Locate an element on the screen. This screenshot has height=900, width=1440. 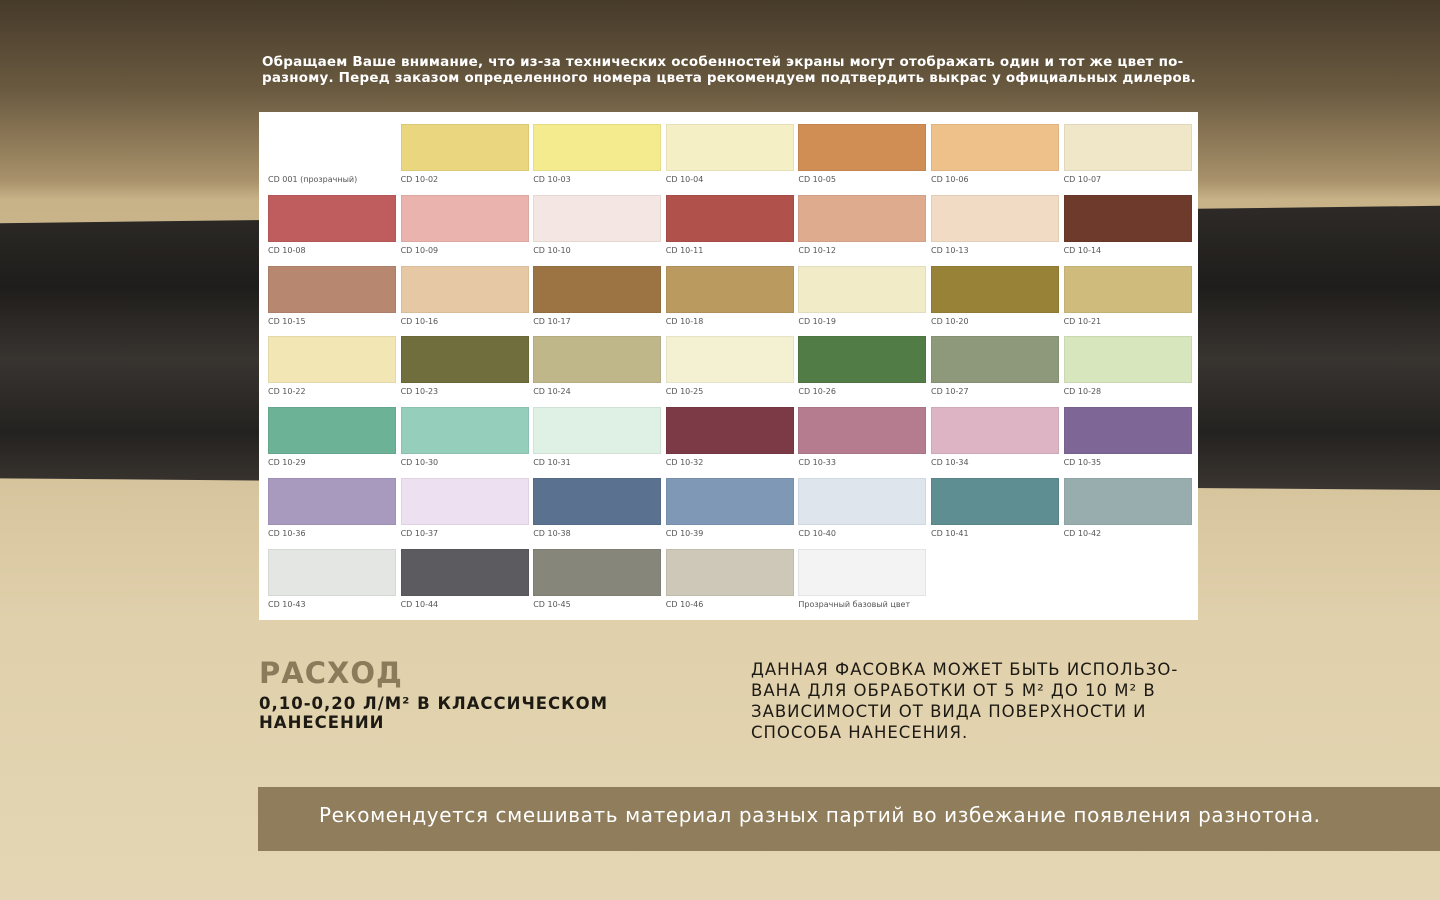
swatch-label: CD 10-23 is located at coordinates (419, 392).